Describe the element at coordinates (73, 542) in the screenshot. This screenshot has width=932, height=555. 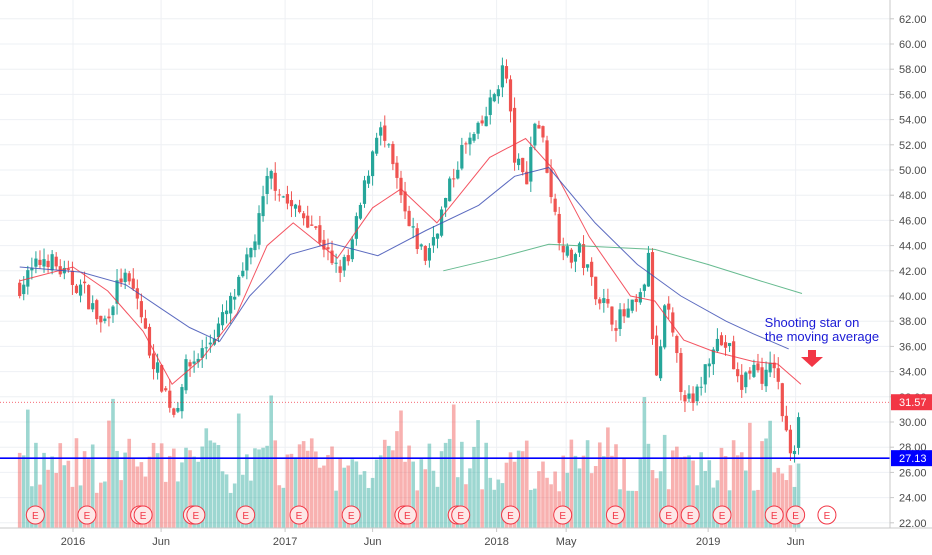
I see `time-axis-tick-label: 2016` at that location.